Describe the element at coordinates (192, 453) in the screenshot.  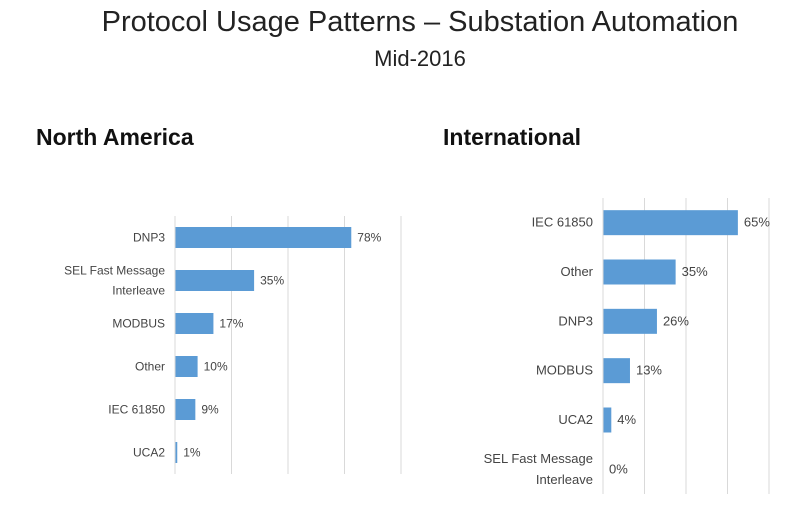
I see `data-label-uca2: 1%` at that location.